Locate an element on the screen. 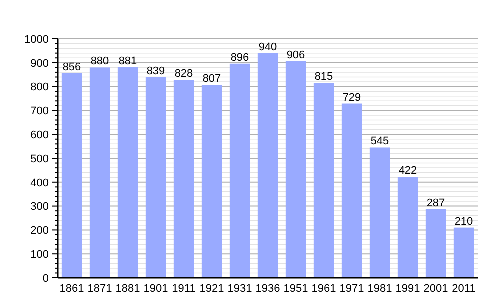  x-tick-label: 1931 is located at coordinates (240, 289).